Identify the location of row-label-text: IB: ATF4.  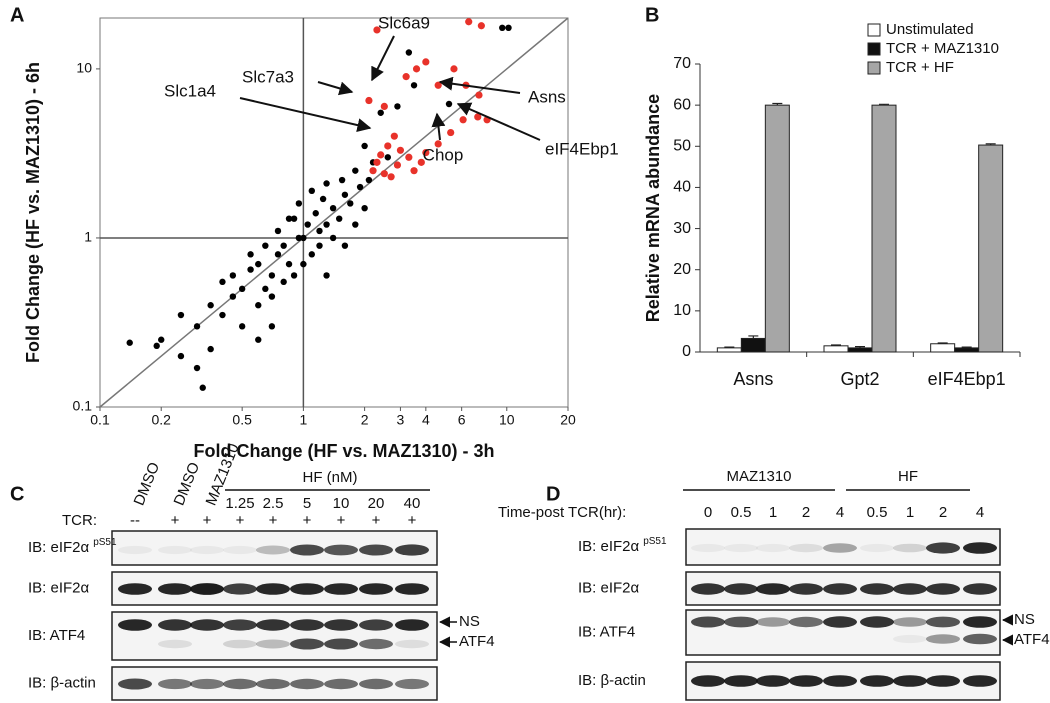
(606, 631).